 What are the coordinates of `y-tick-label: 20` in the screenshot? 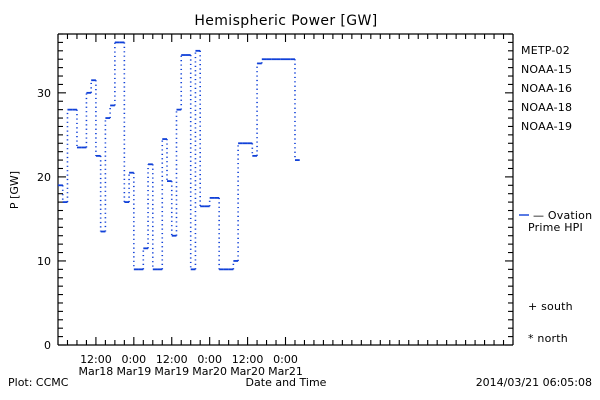 It's located at (44, 177).